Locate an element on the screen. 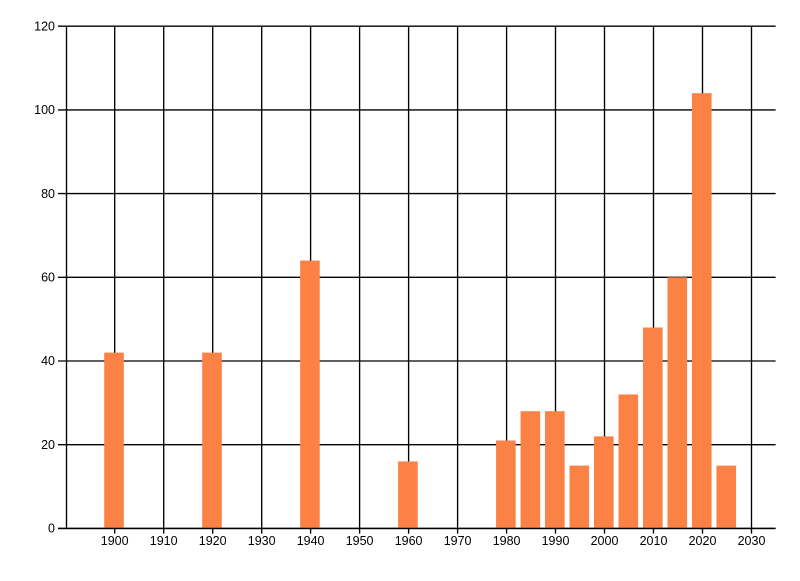  svg-text: 1920 is located at coordinates (213, 541).